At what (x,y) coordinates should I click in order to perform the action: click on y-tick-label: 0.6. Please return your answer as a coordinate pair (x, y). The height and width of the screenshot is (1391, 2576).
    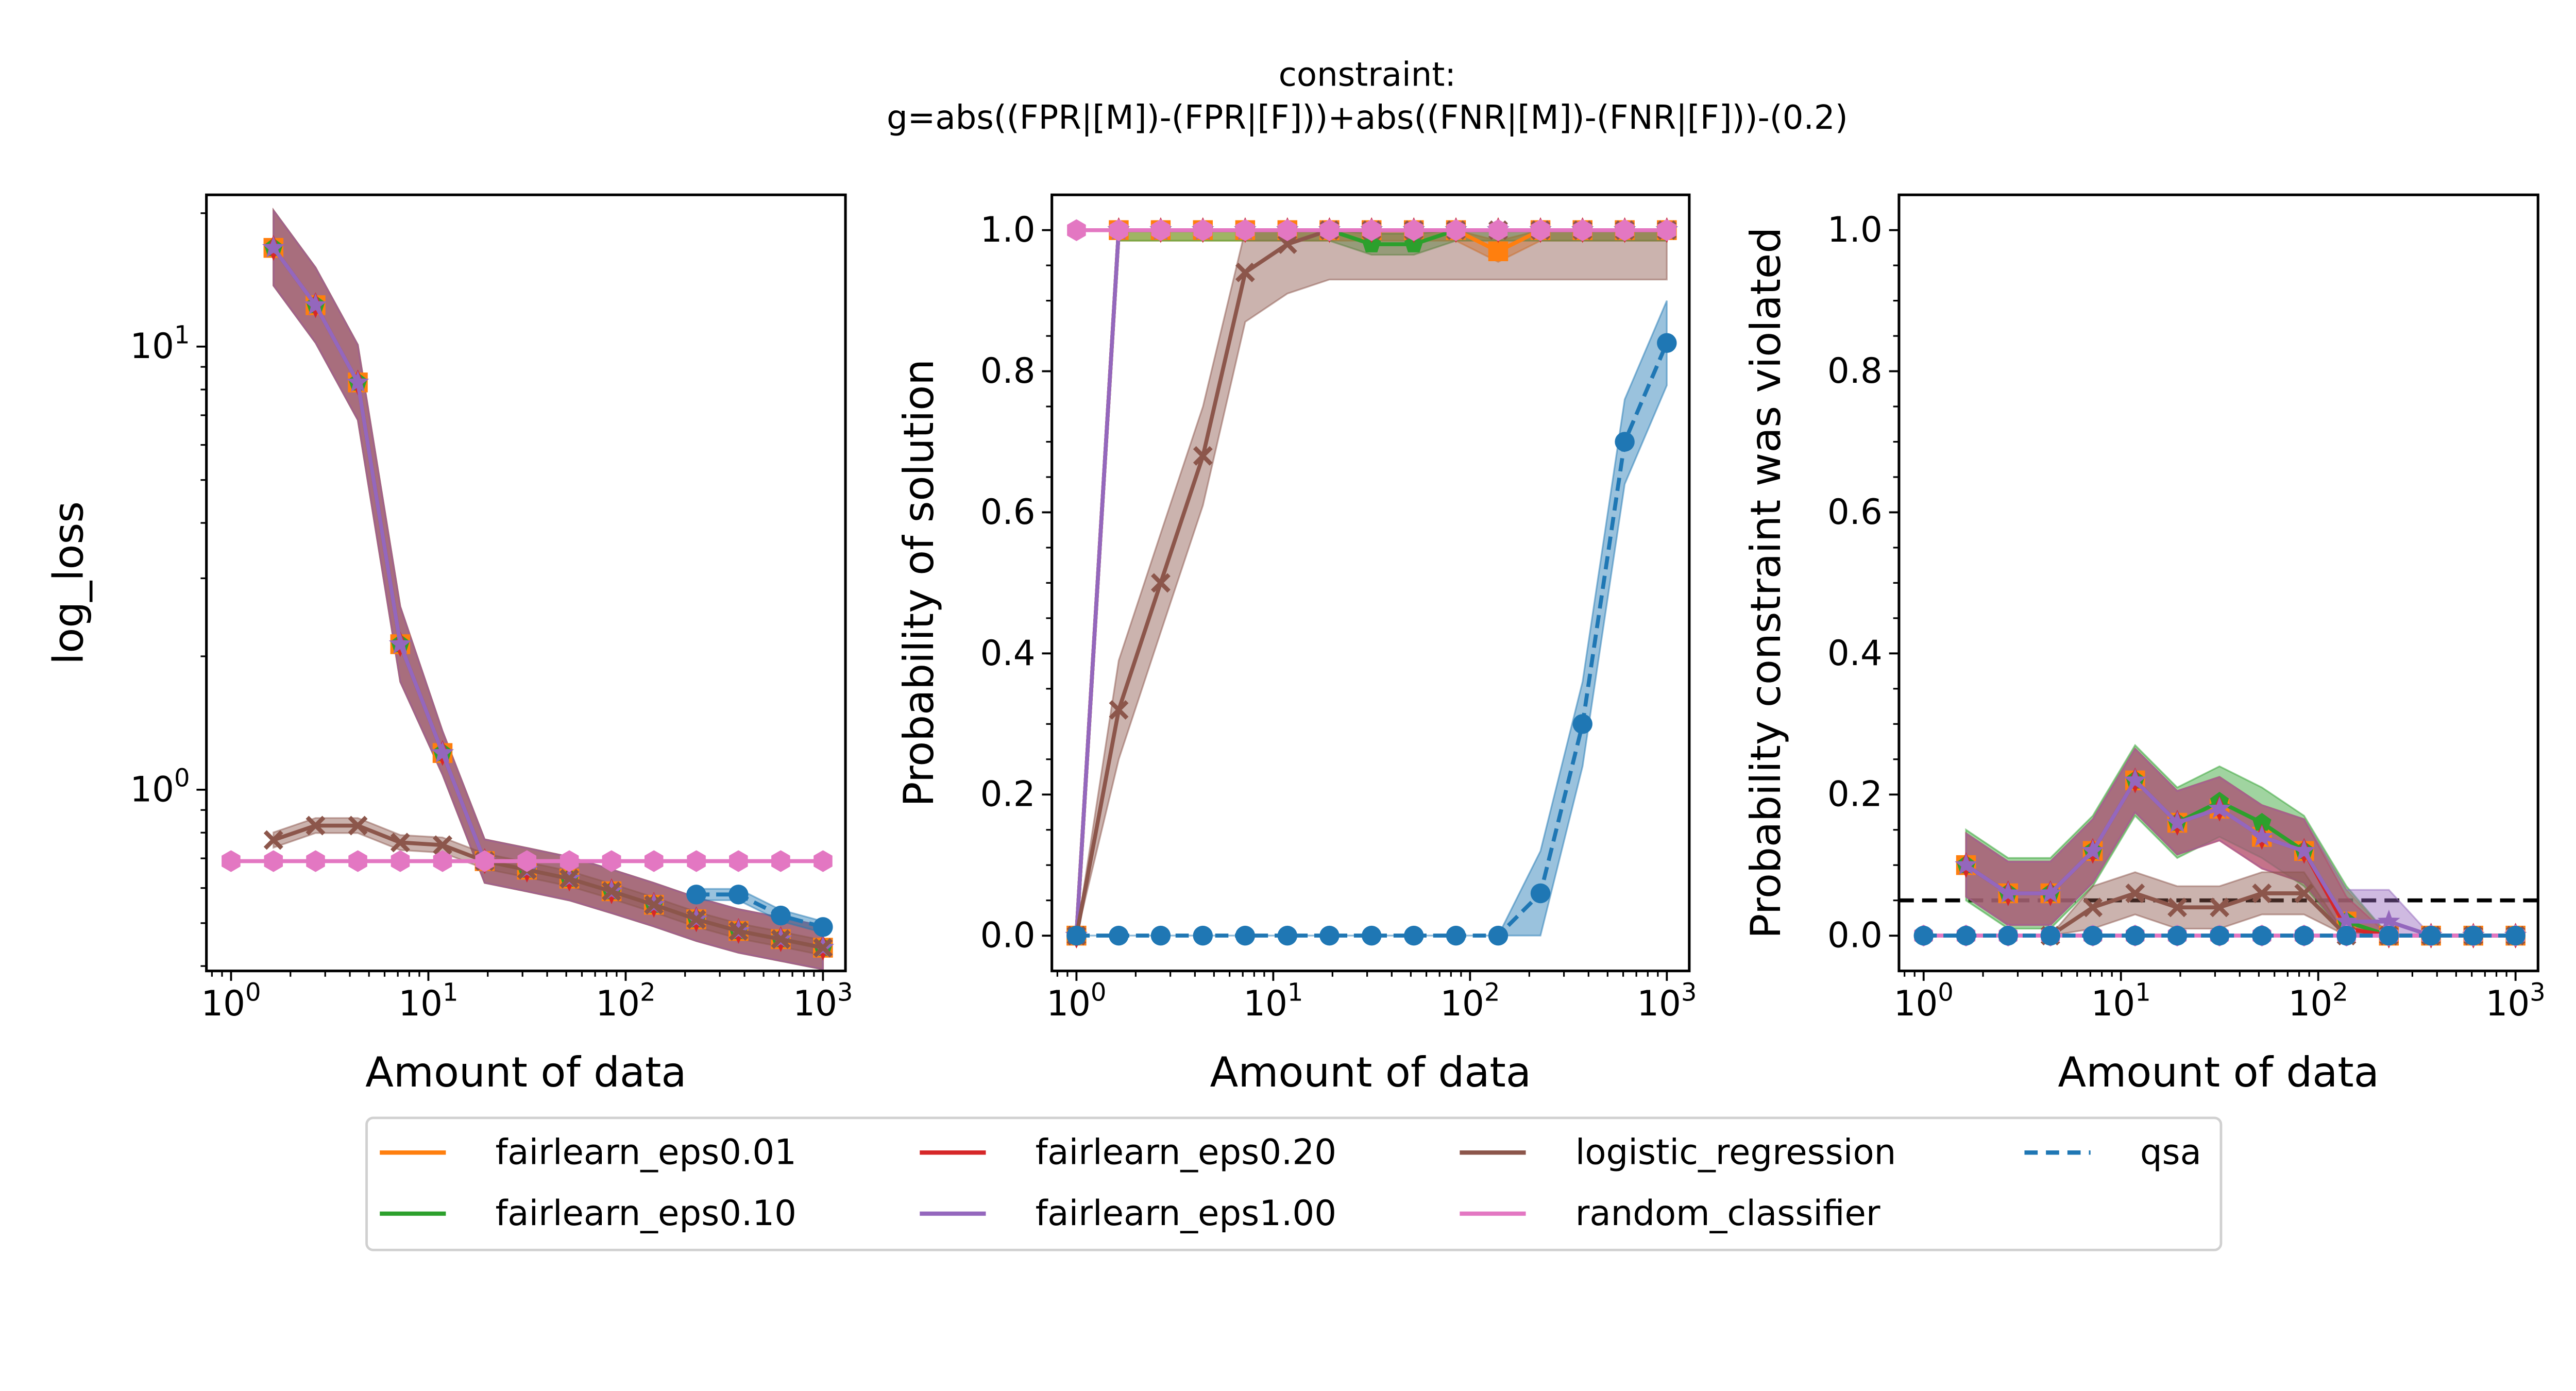
    Looking at the image, I should click on (1008, 512).